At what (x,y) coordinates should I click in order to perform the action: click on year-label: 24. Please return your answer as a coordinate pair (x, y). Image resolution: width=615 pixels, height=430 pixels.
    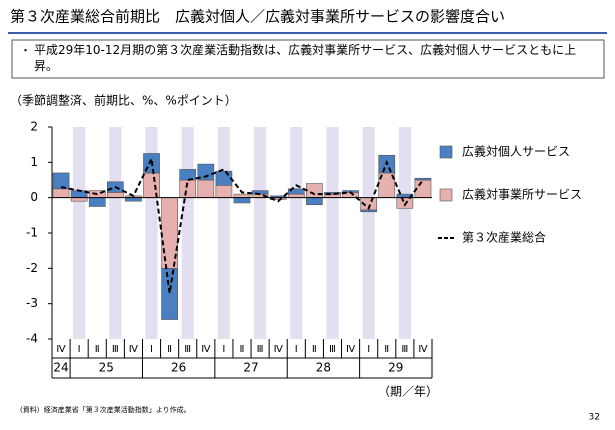
    Looking at the image, I should click on (60, 368).